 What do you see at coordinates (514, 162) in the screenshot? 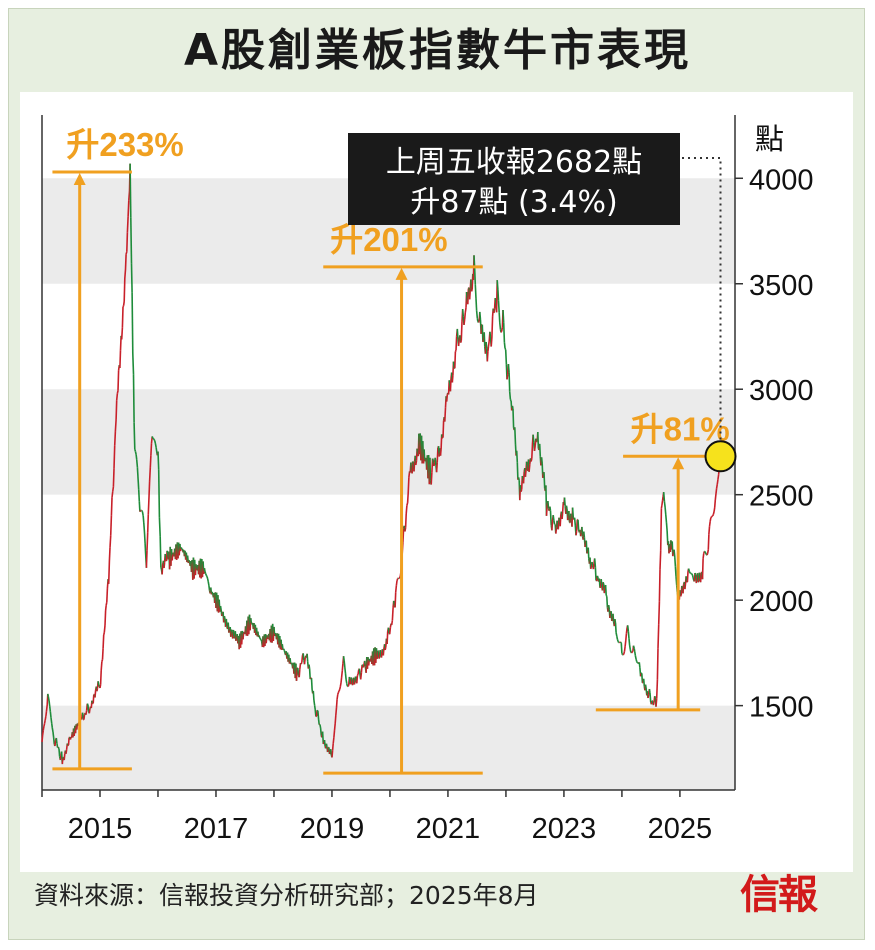
I see `callout-line1: 上周五收報2682點` at bounding box center [514, 162].